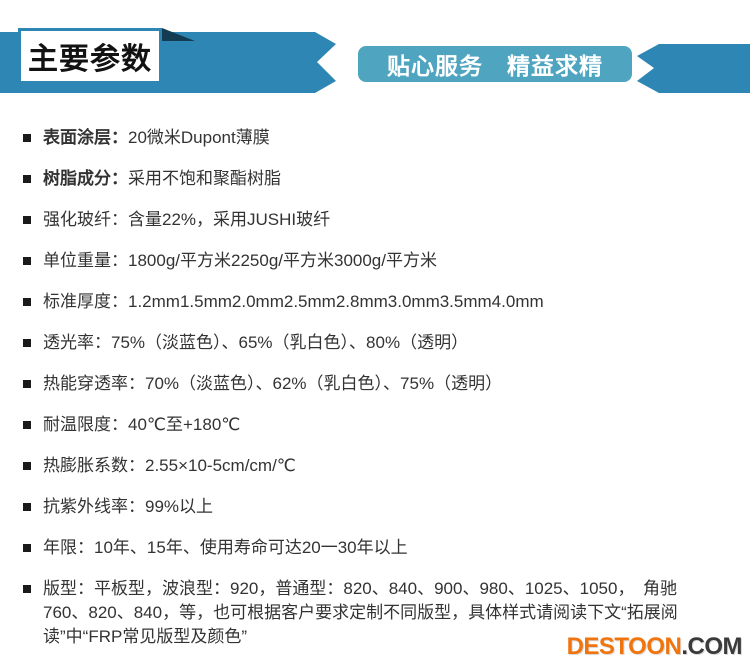  I want to click on spec-label: 表面涂层：, so click(85, 137).